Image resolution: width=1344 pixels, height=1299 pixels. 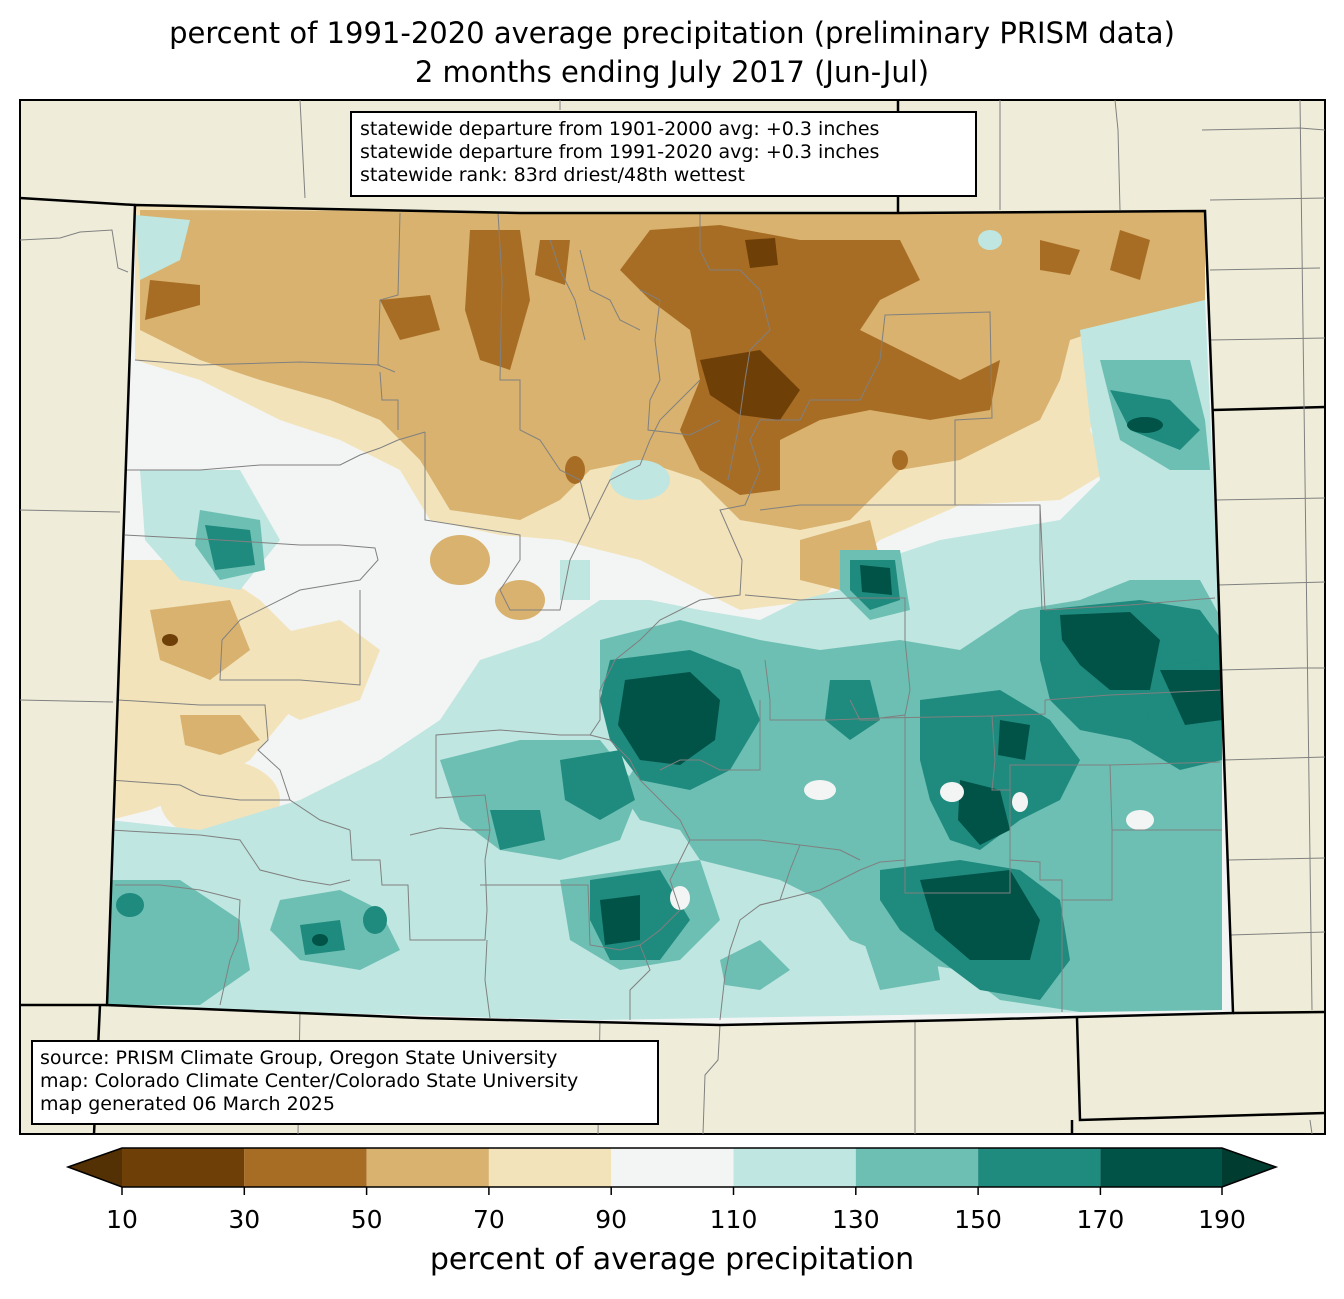 What do you see at coordinates (122, 1219) in the screenshot?
I see `colorbar-tick-label: 10` at bounding box center [122, 1219].